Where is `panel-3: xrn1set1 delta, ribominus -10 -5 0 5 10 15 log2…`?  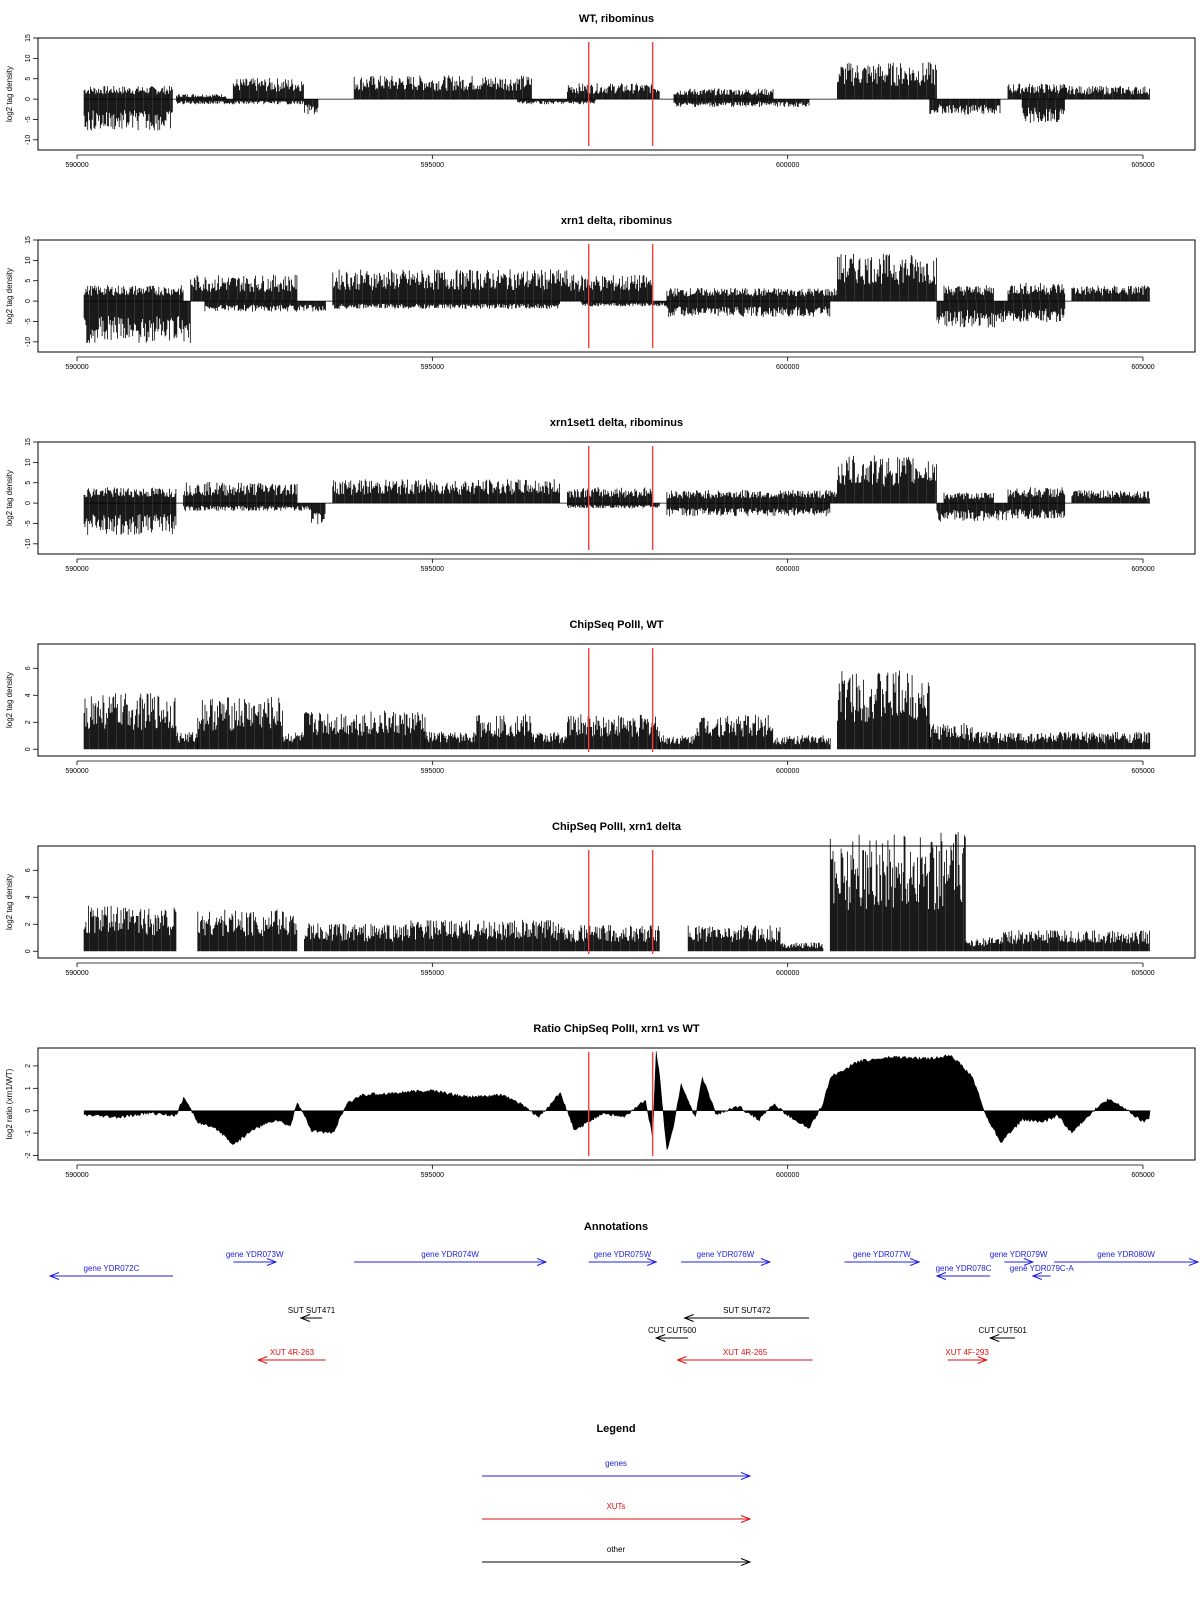 panel-3: xrn1set1 delta, ribominus -10 -5 0 5 10 15 log2… is located at coordinates (600, 495).